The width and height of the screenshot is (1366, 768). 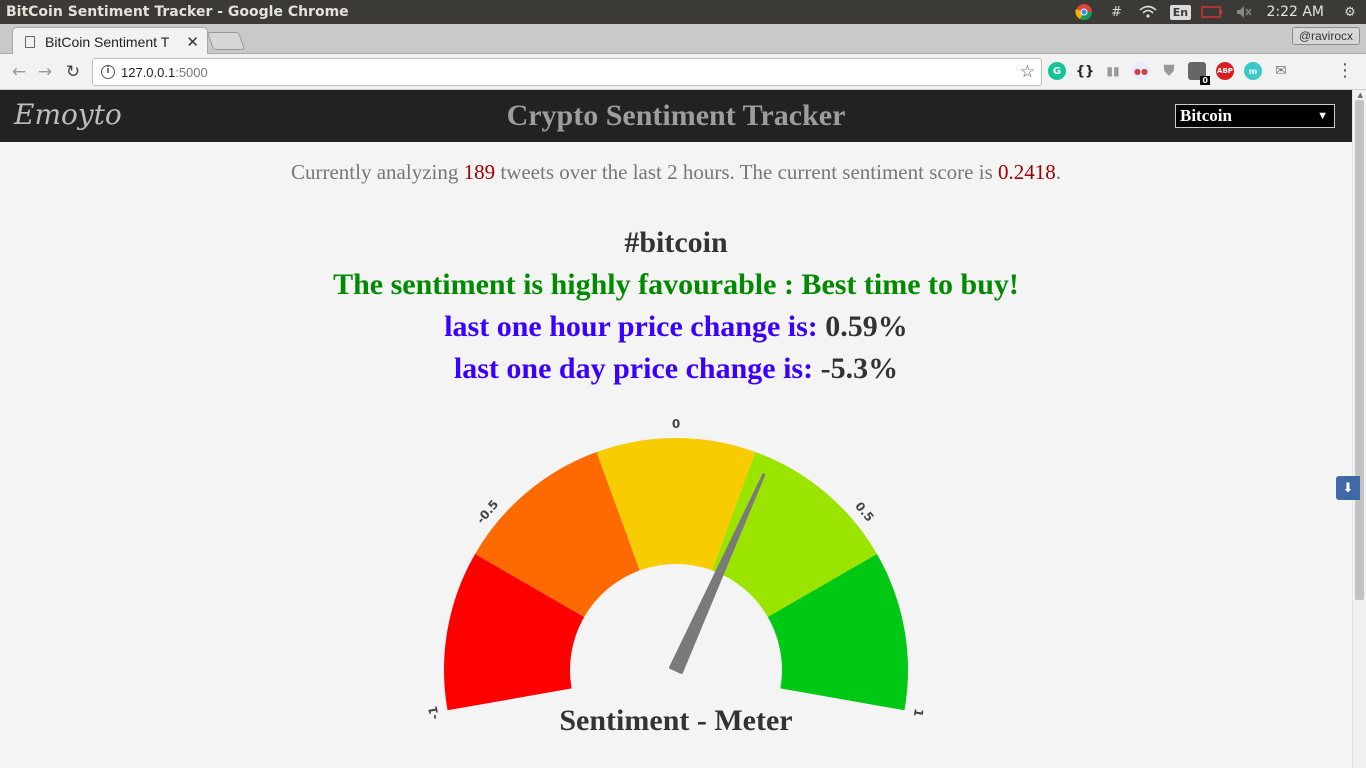 I want to click on gauge-tick-label: 0, so click(x=676, y=424).